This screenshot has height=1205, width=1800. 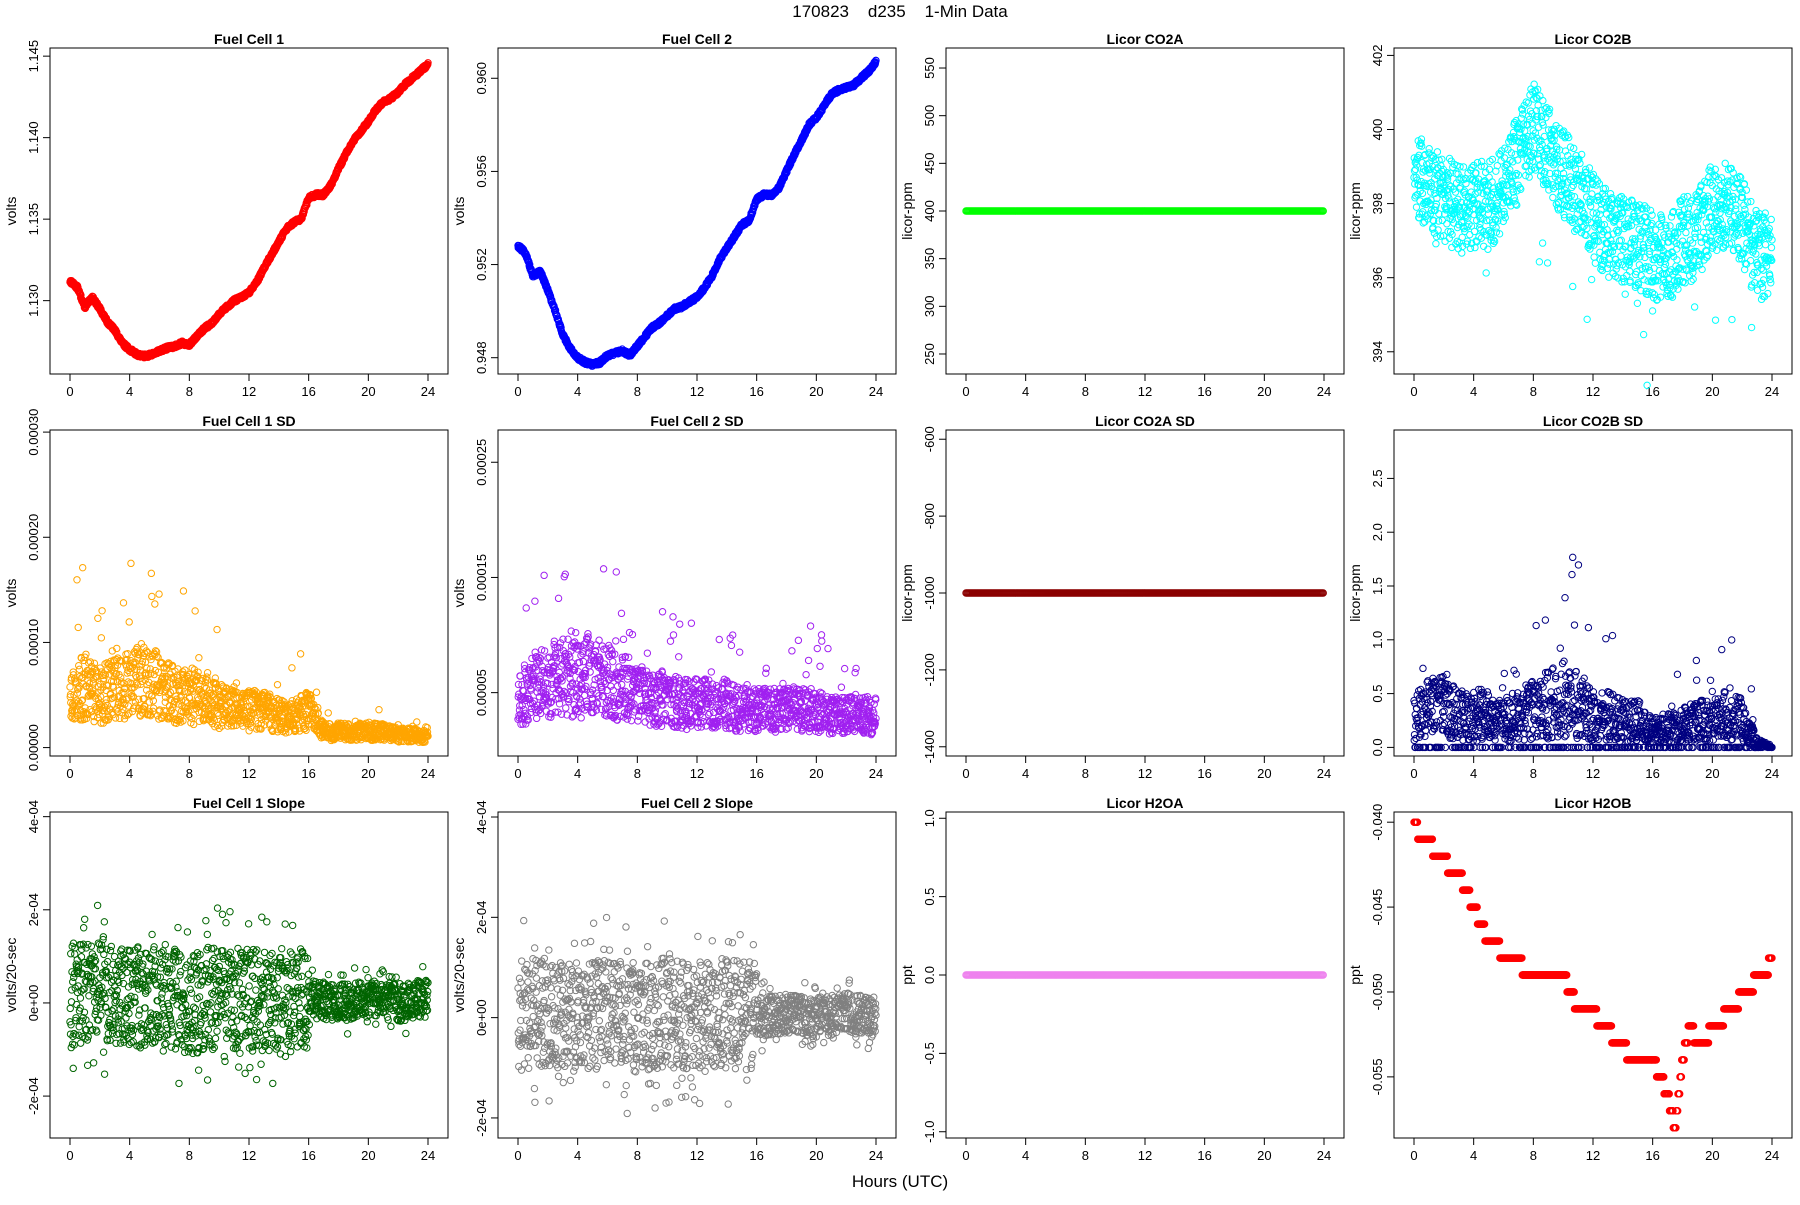 What do you see at coordinates (1377, 352) in the screenshot?
I see `y-tick-label: 394` at bounding box center [1377, 352].